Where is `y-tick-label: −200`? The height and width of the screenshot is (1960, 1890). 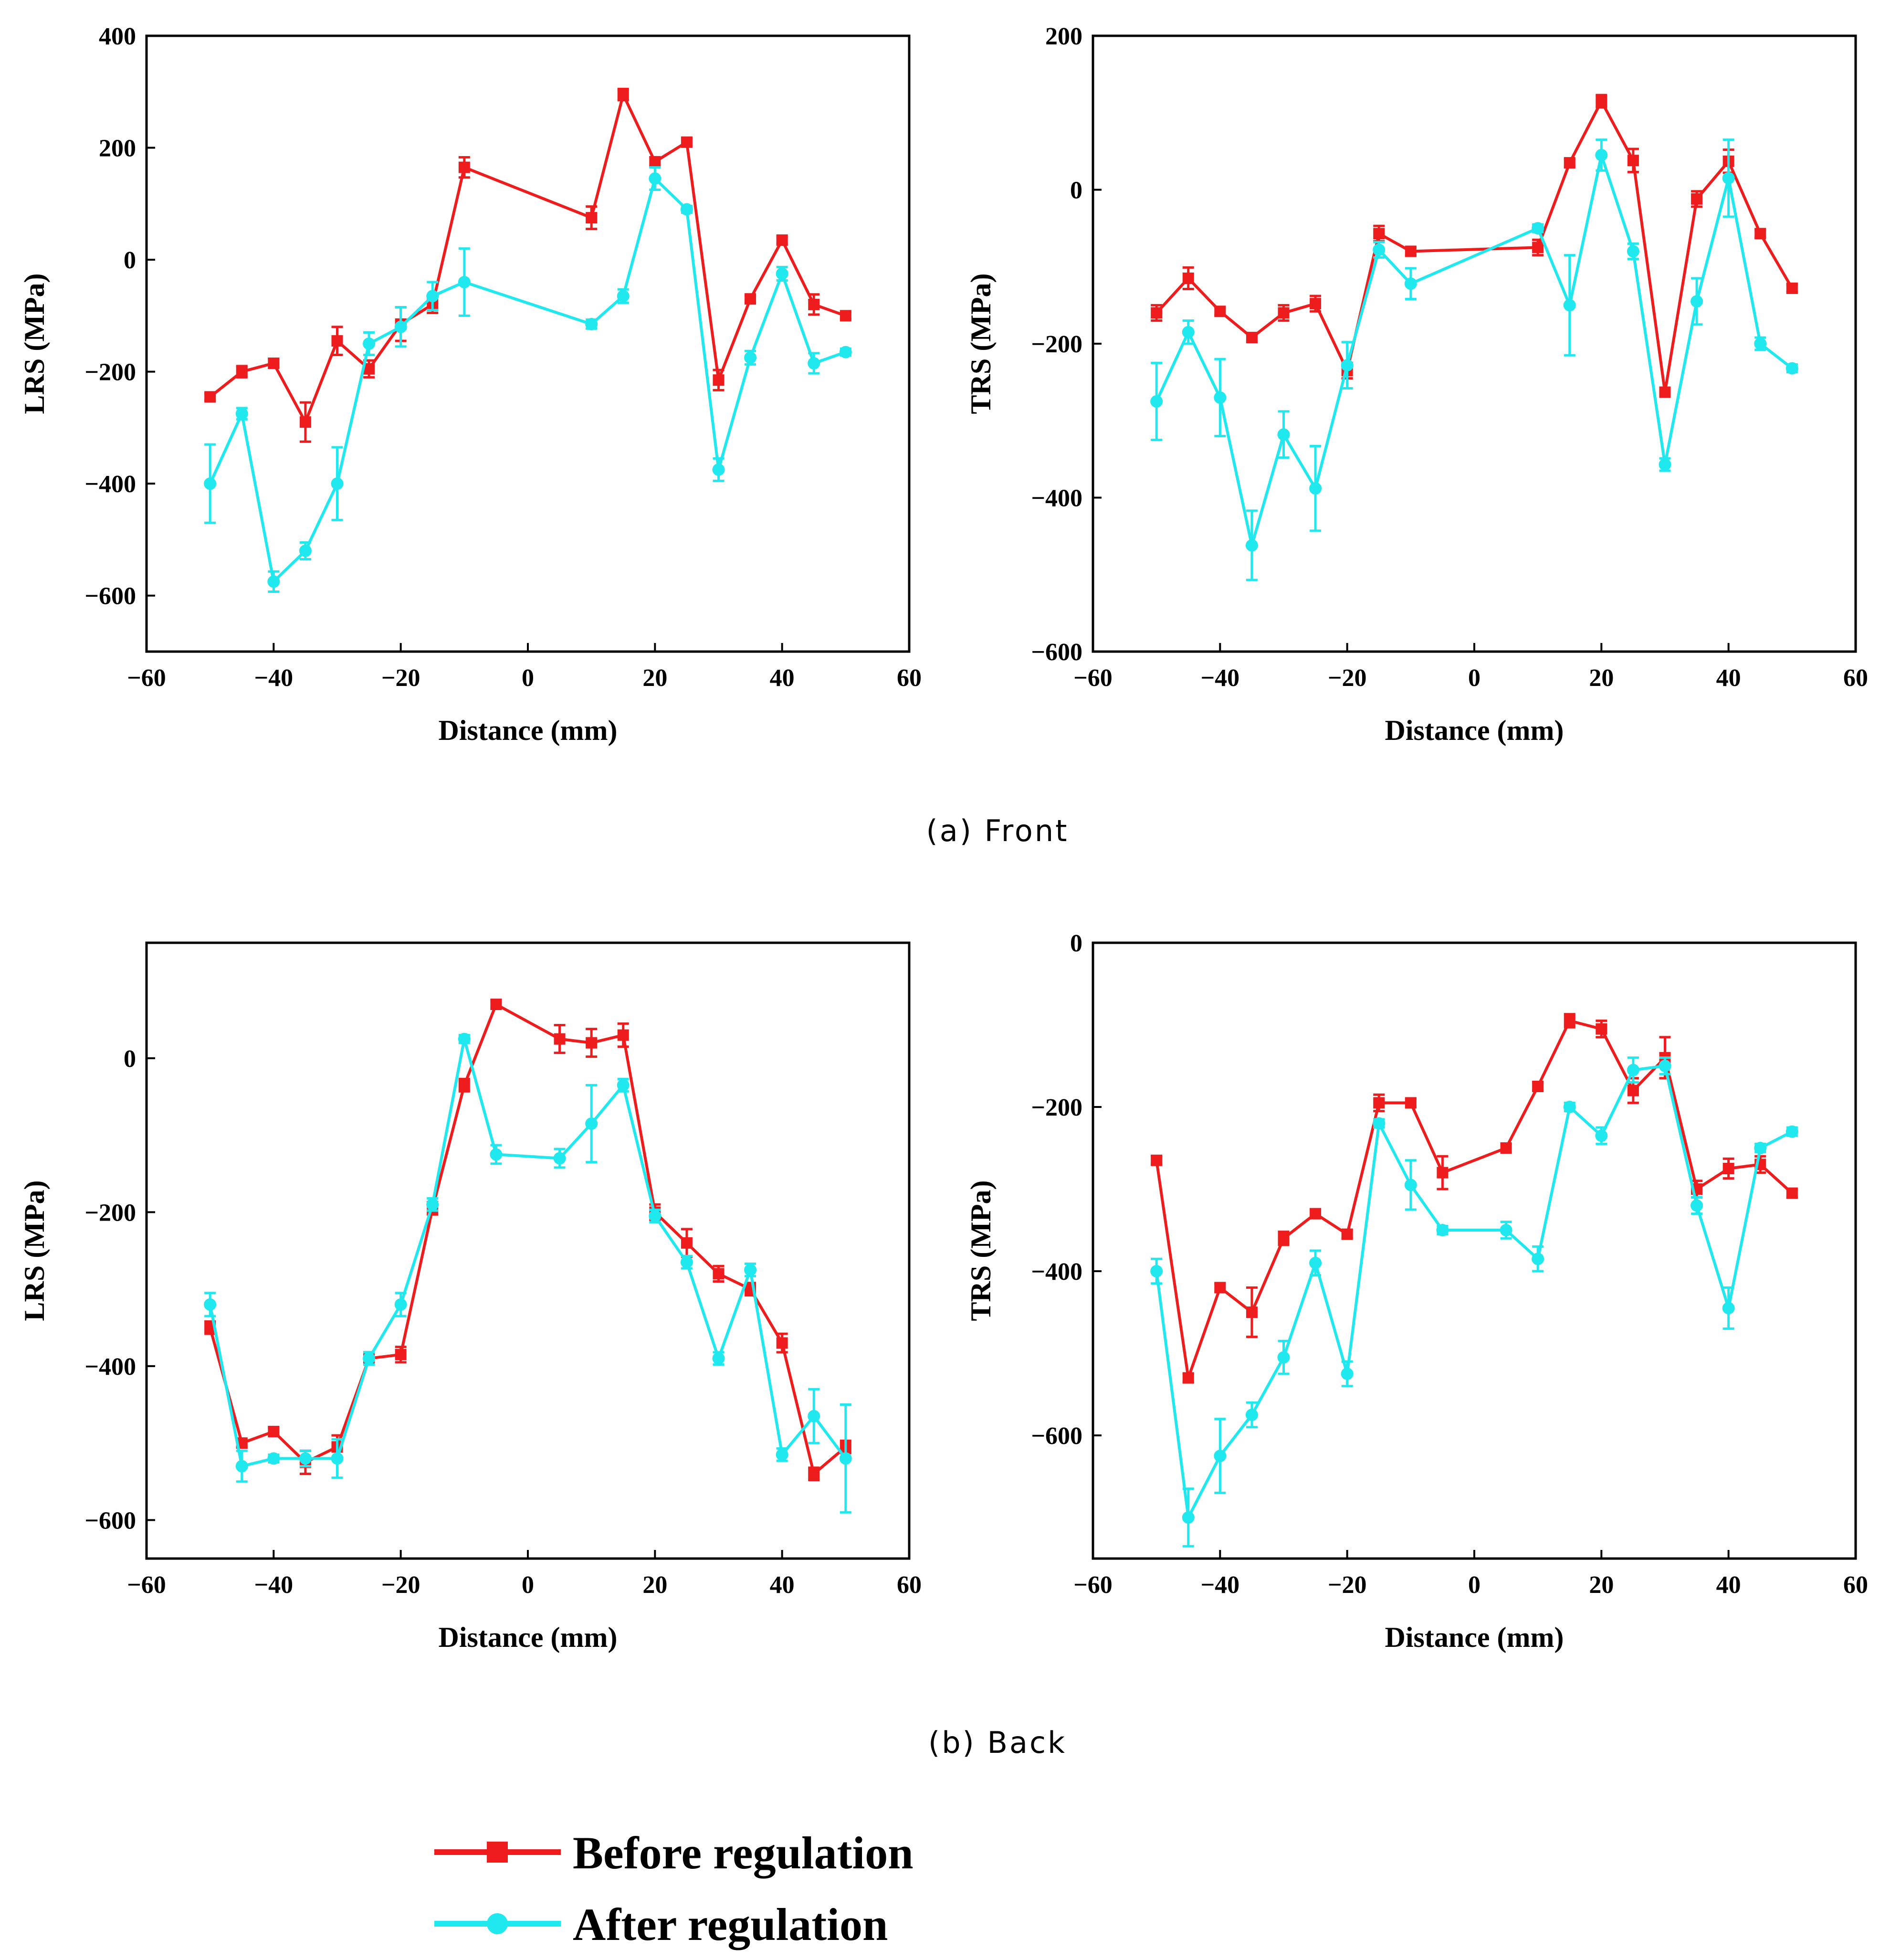
y-tick-label: −200 is located at coordinates (110, 372).